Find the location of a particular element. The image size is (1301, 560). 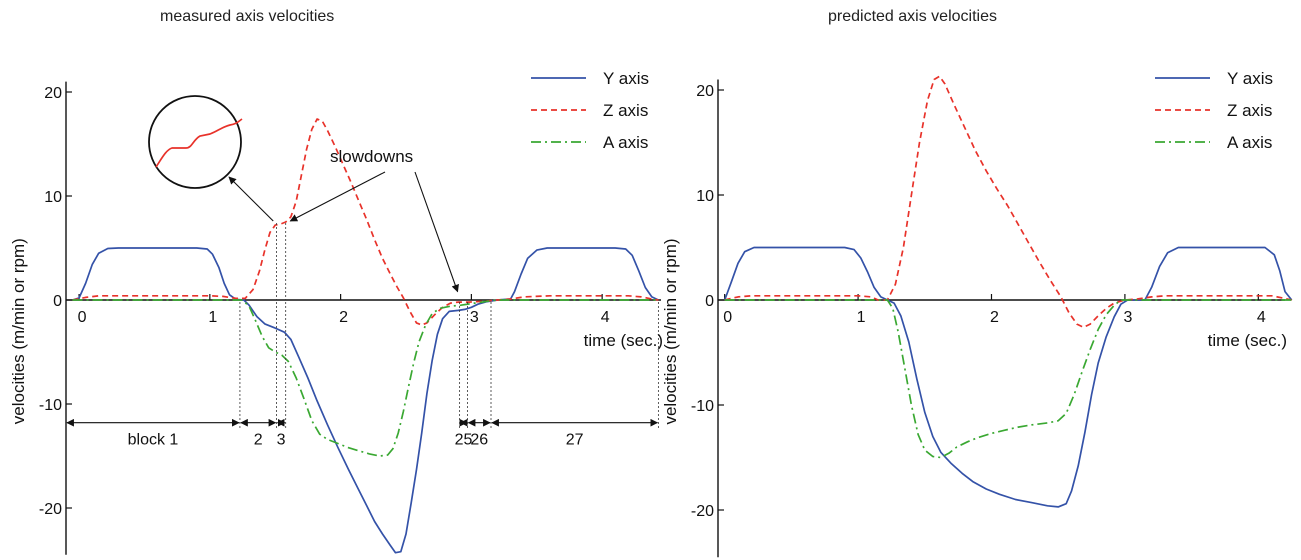

block-label: block 1 is located at coordinates (153, 440).